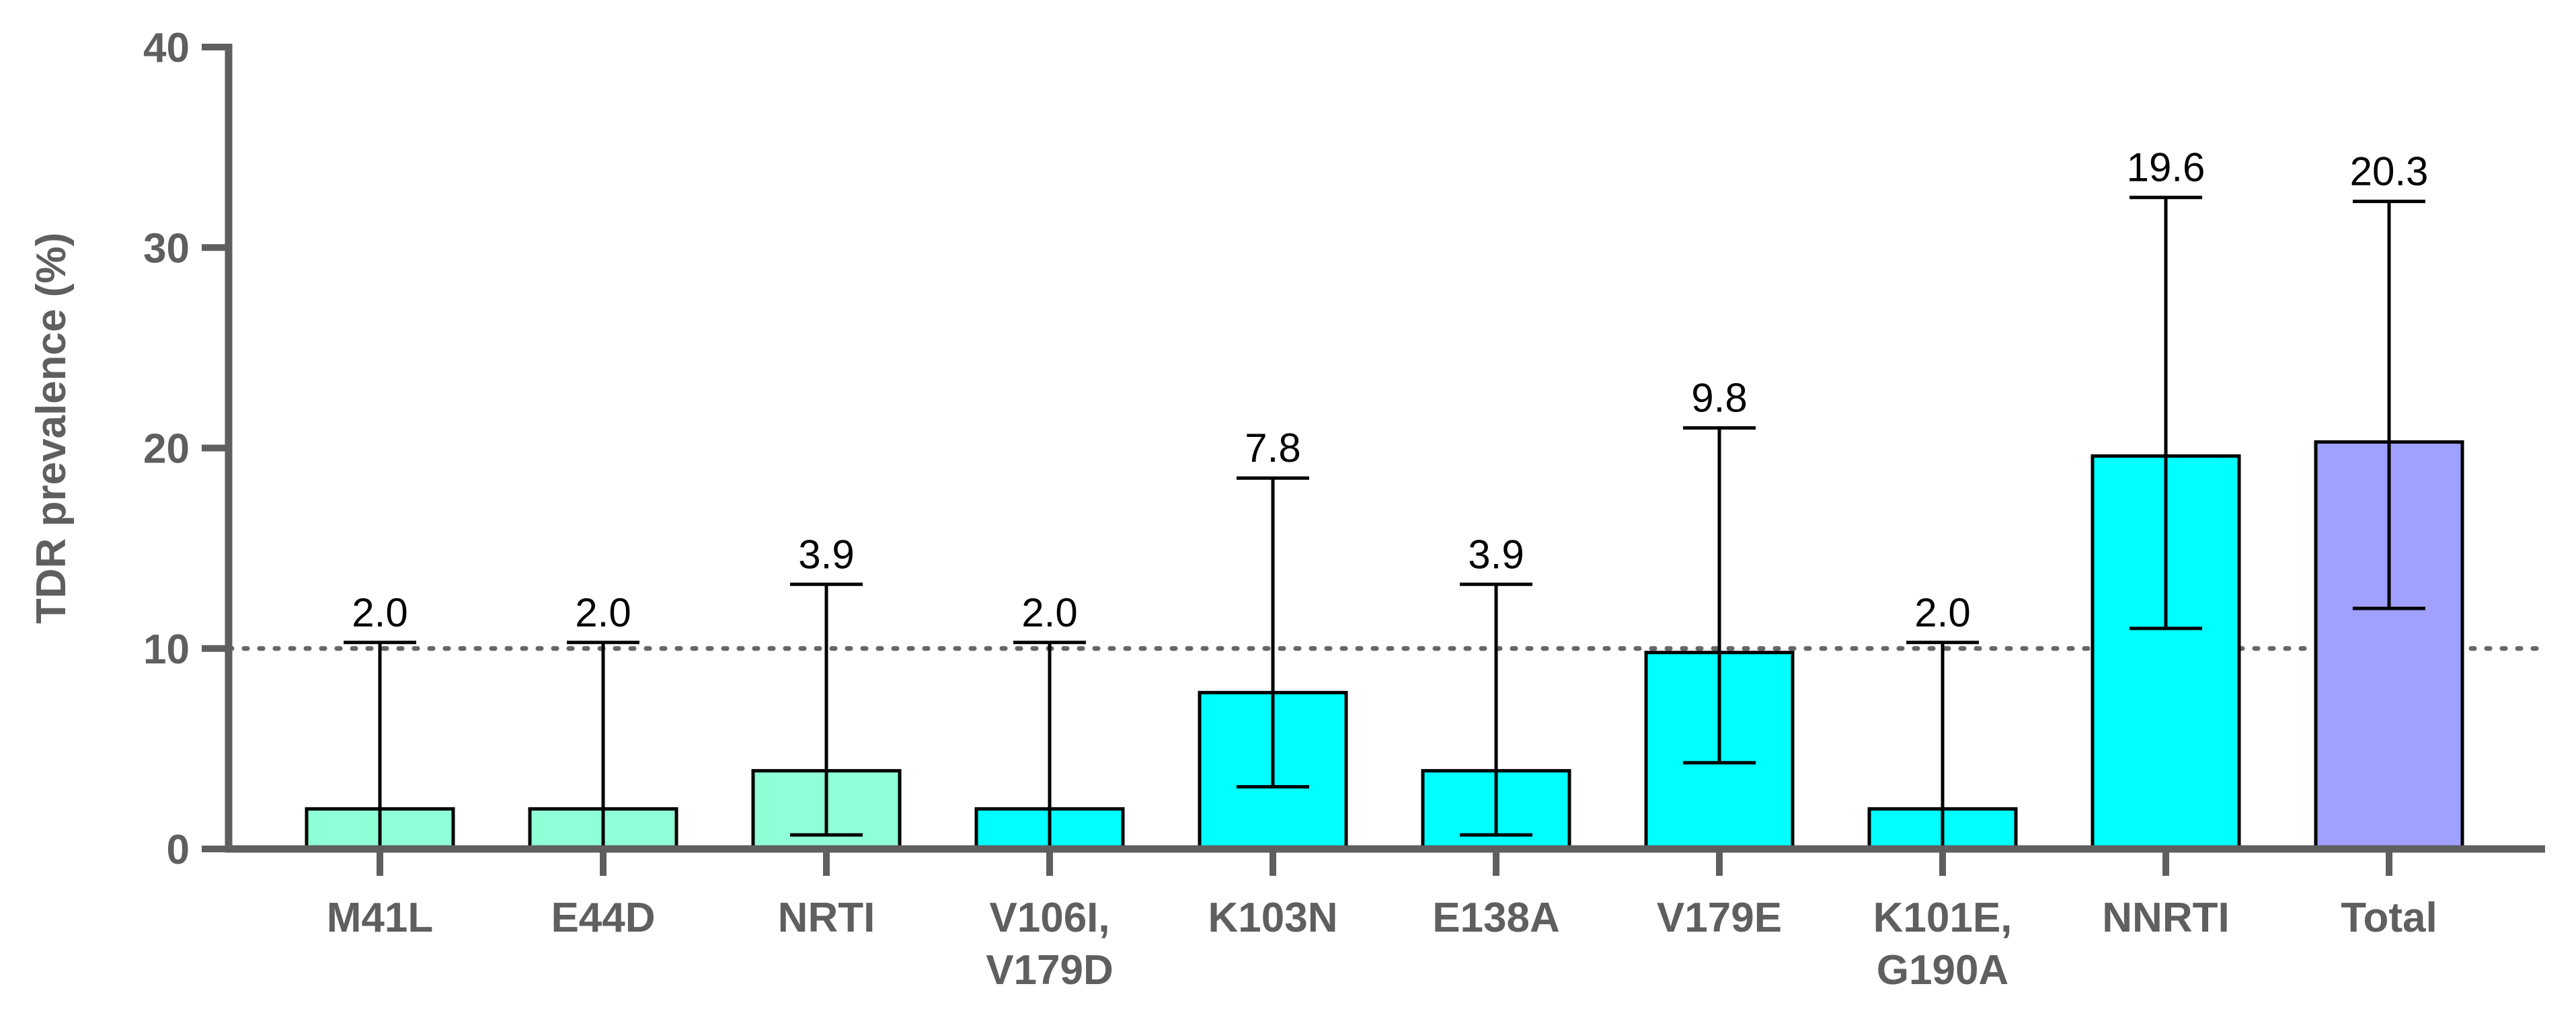 This screenshot has height=1017, width=2576. What do you see at coordinates (52, 428) in the screenshot?
I see `y-axis-title: TDR prevalence (%)` at bounding box center [52, 428].